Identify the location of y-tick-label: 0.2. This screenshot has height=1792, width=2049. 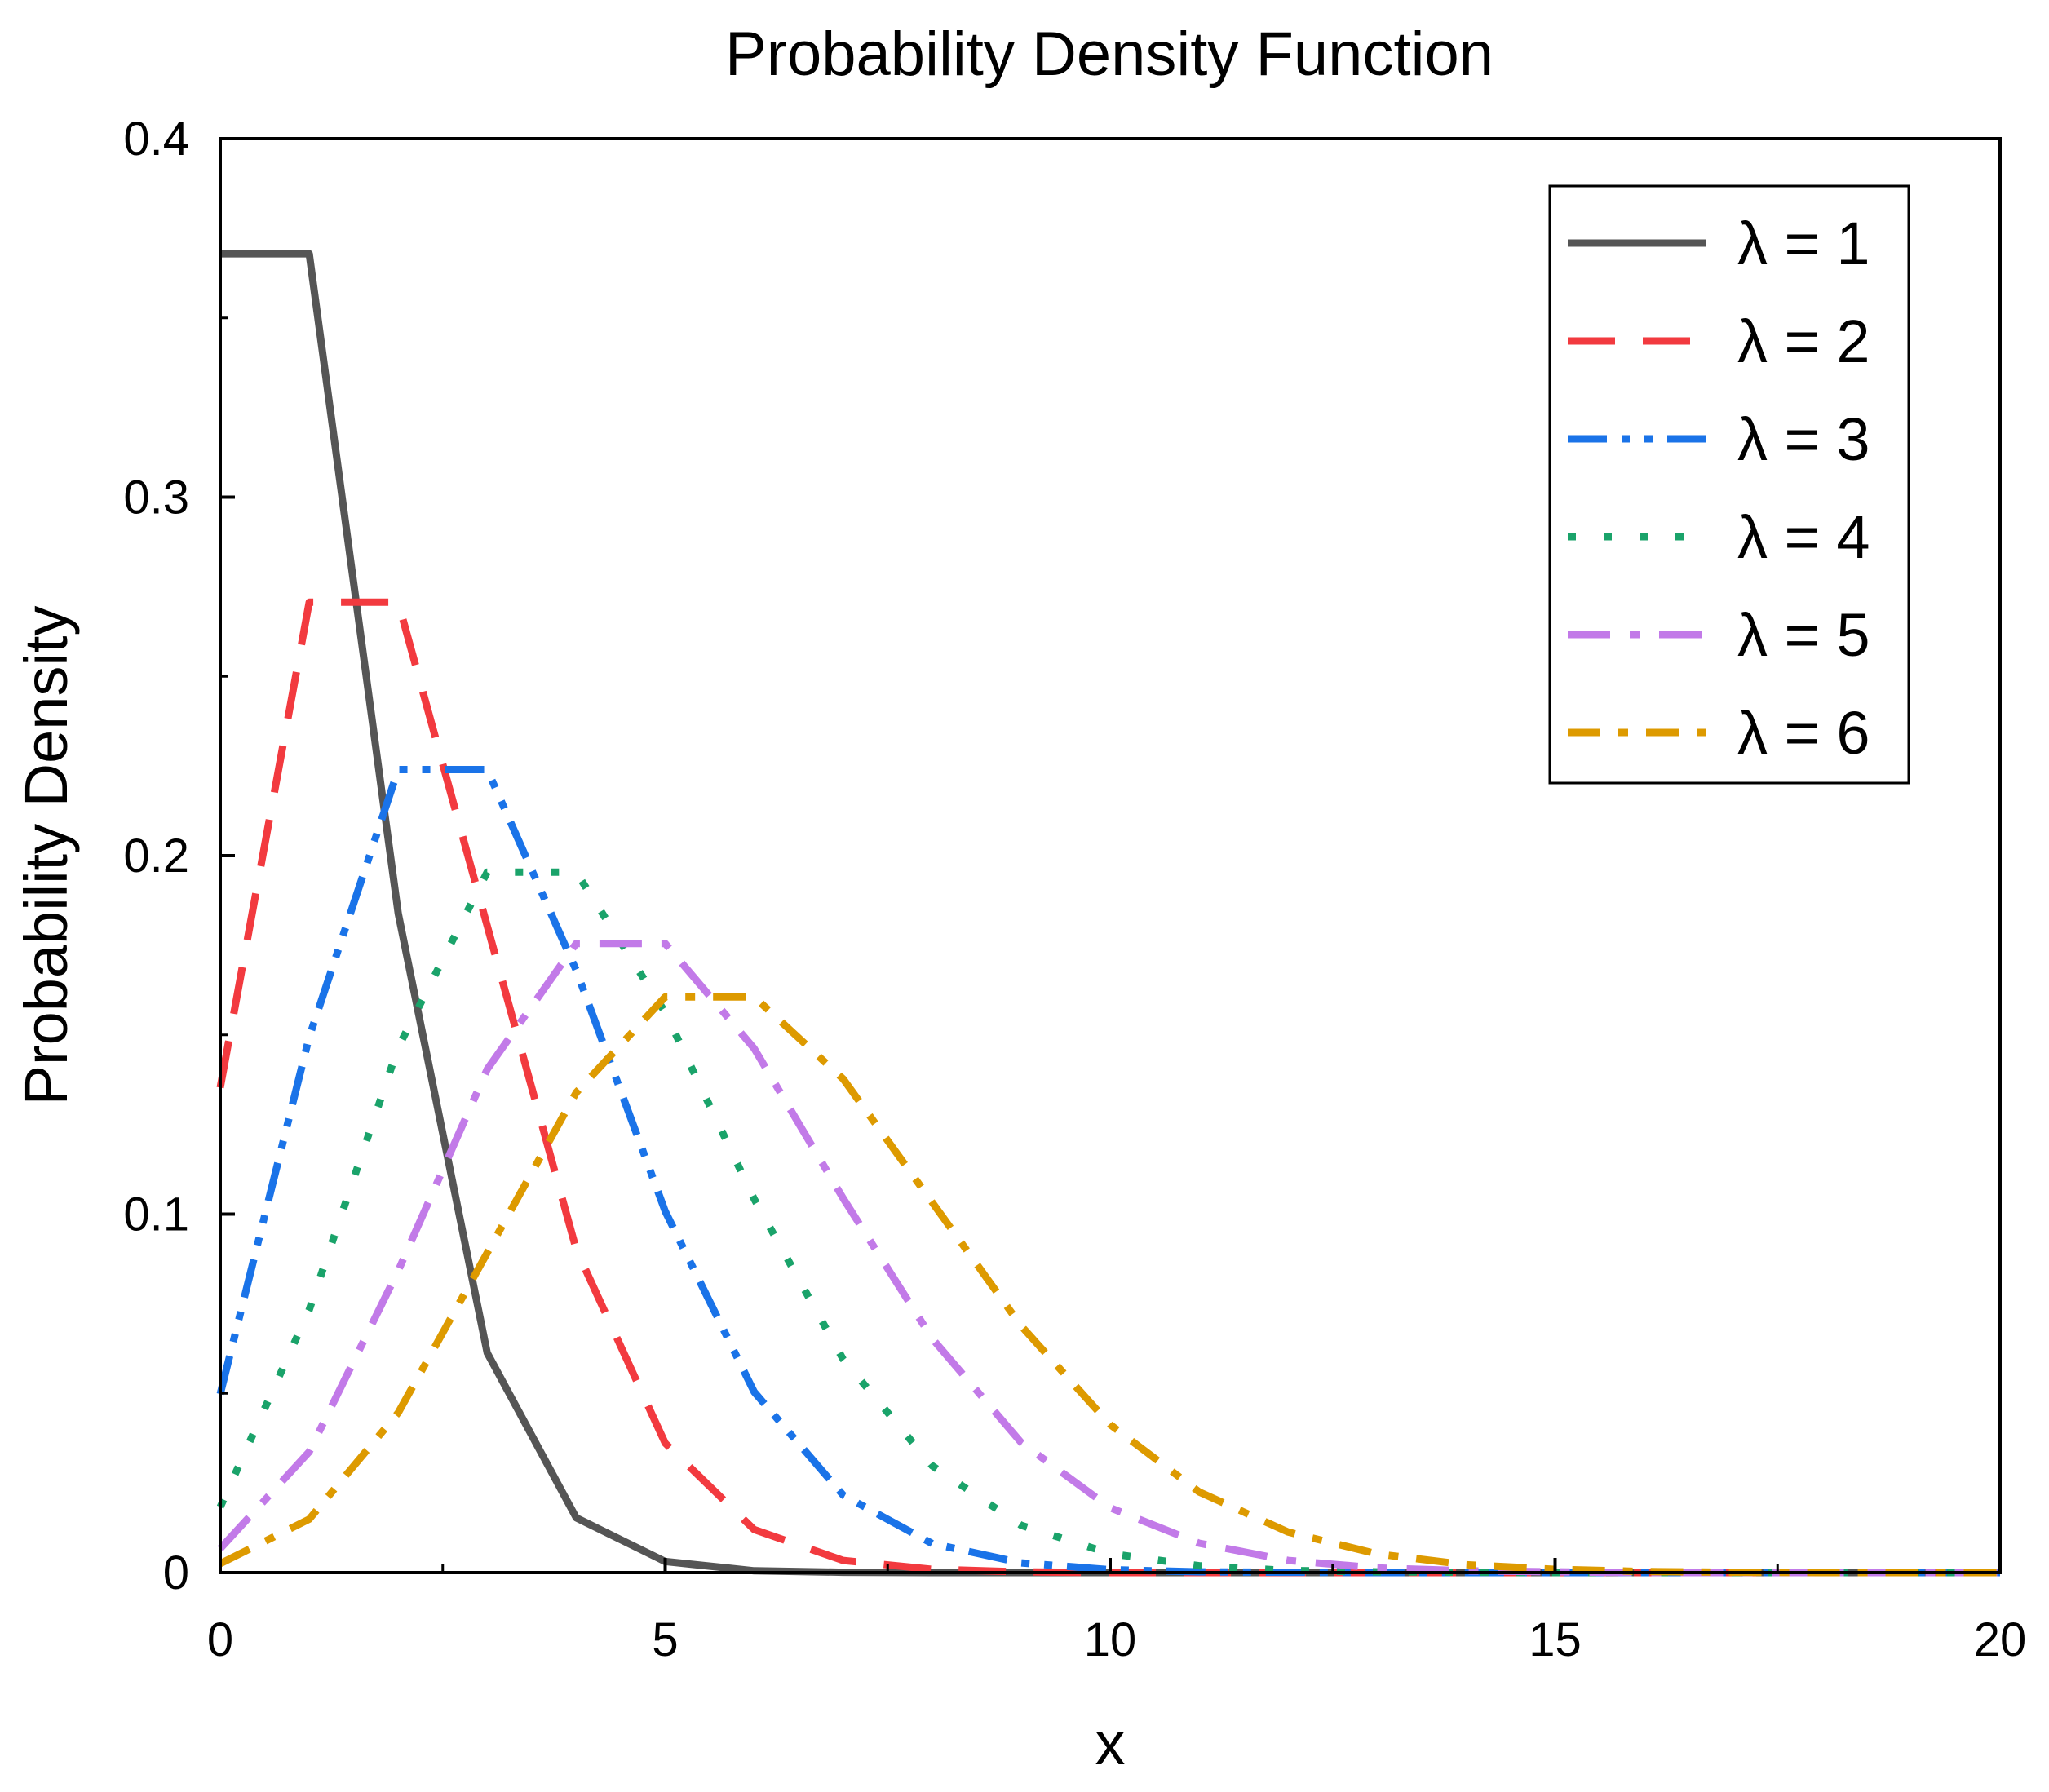
(156, 856).